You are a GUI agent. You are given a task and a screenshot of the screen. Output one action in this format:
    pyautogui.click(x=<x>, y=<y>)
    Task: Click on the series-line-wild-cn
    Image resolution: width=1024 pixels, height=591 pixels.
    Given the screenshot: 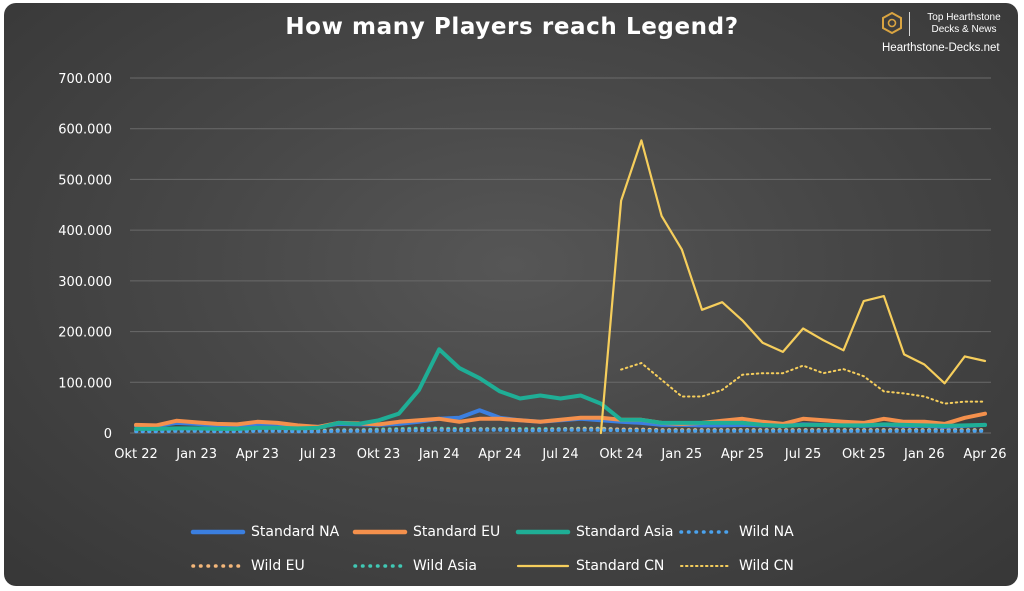 What is the action you would take?
    pyautogui.click(x=803, y=383)
    